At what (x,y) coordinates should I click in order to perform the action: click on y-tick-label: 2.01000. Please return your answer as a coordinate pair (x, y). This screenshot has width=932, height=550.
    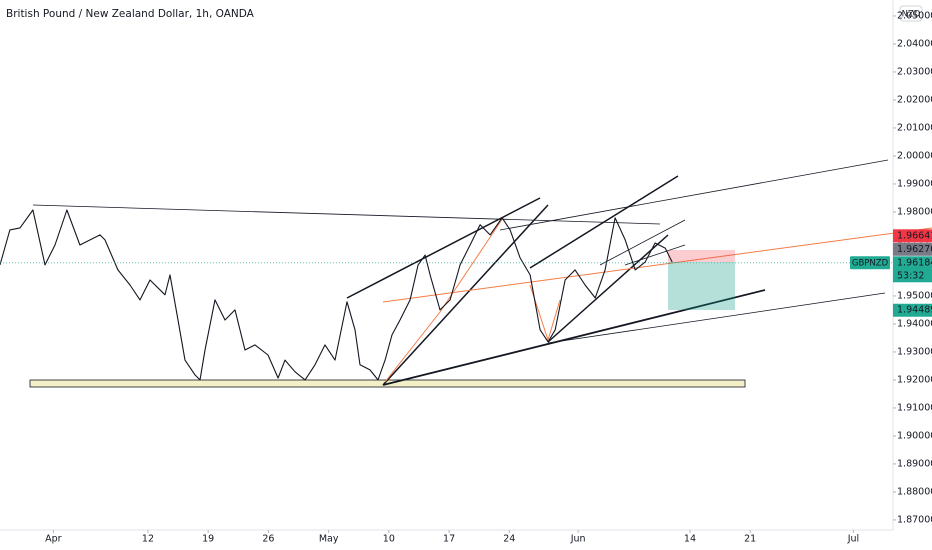
    Looking at the image, I should click on (914, 127).